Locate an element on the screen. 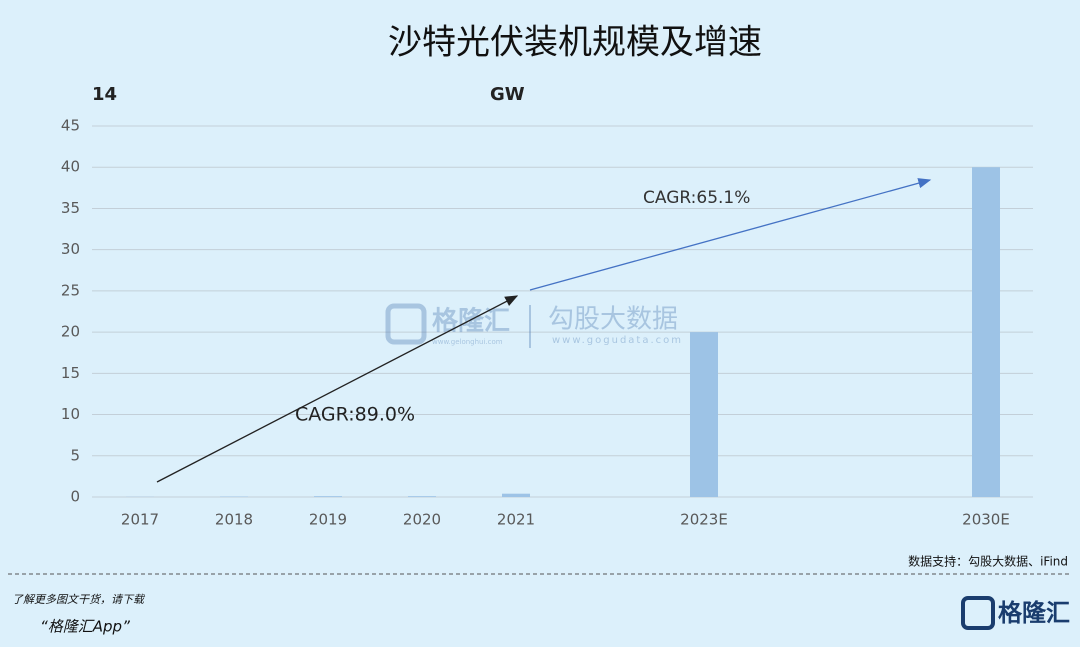 Image resolution: width=1080 pixels, height=647 pixels. watermark-url: www.gelonghui.com is located at coordinates (467, 342).